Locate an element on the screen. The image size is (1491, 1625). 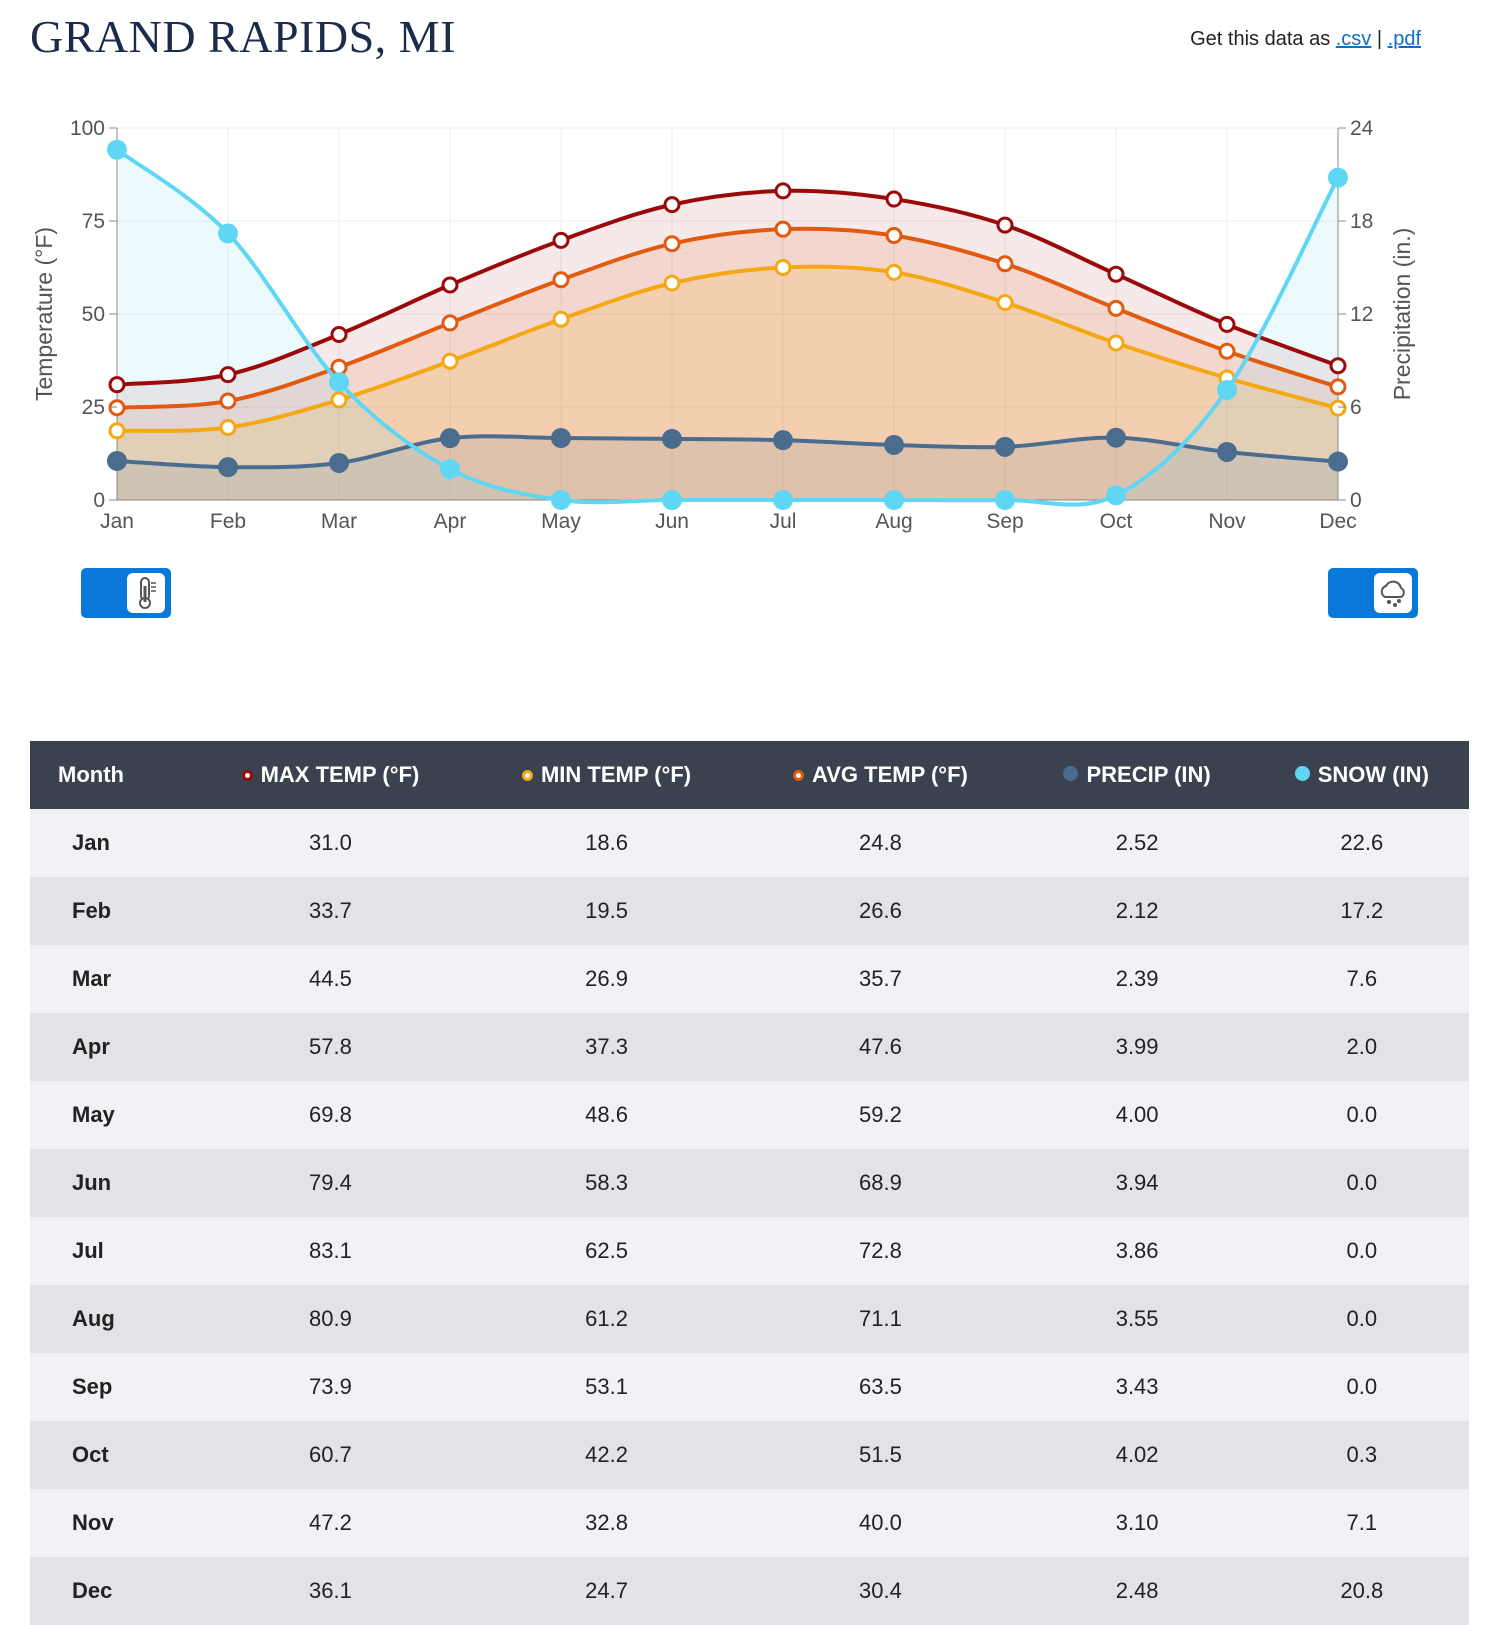
pdf-link: .pdf is located at coordinates (1404, 39).